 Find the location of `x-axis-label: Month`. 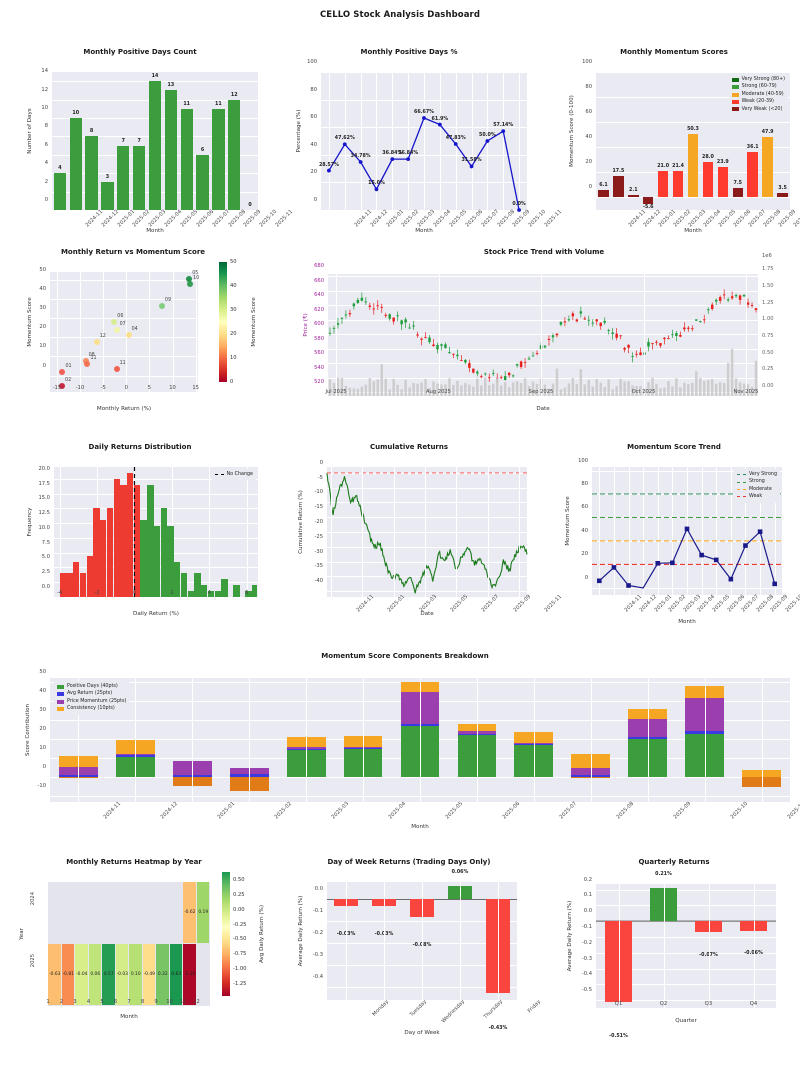

x-axis-label: Month is located at coordinates (693, 231).